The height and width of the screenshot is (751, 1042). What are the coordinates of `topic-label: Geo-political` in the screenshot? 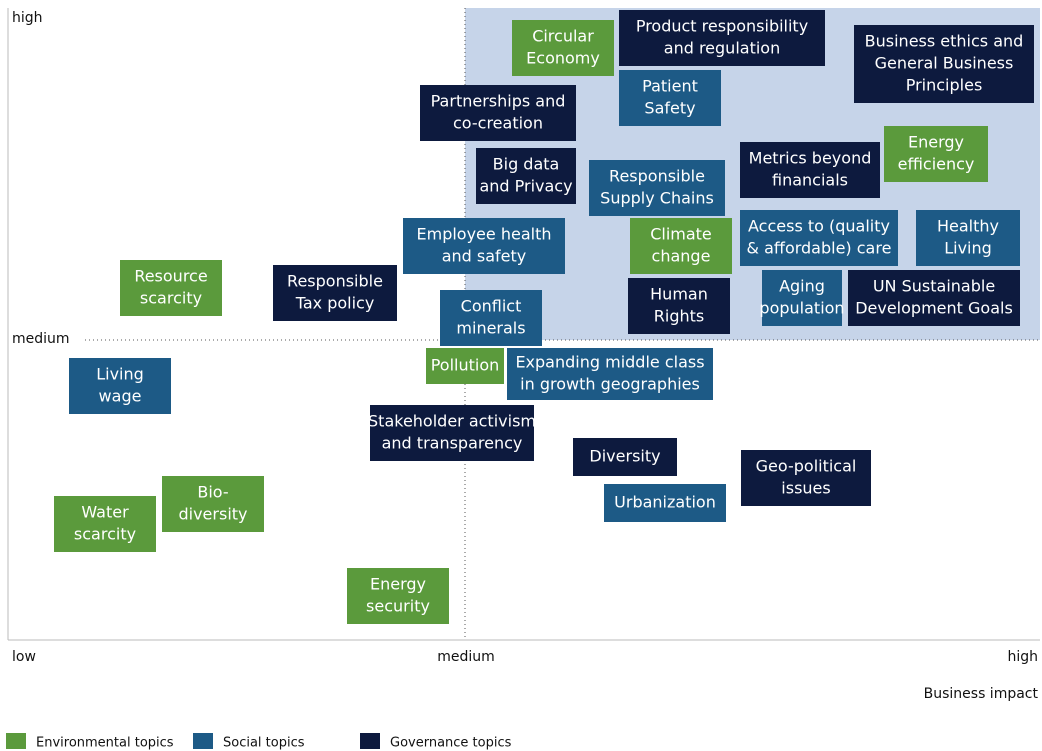 It's located at (806, 466).